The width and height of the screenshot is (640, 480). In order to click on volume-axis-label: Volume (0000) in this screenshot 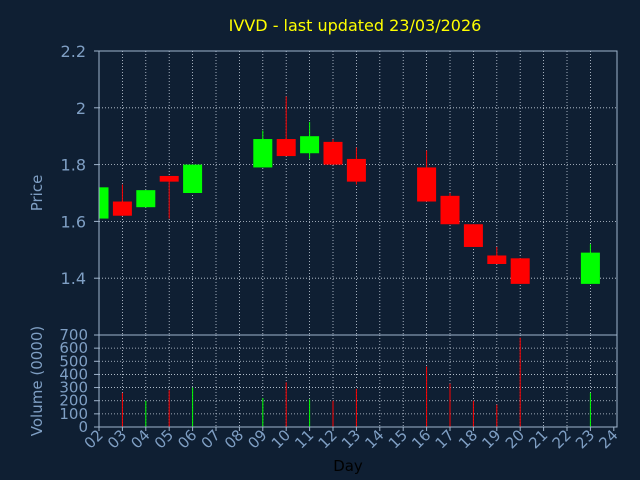, I will do `click(37, 381)`.